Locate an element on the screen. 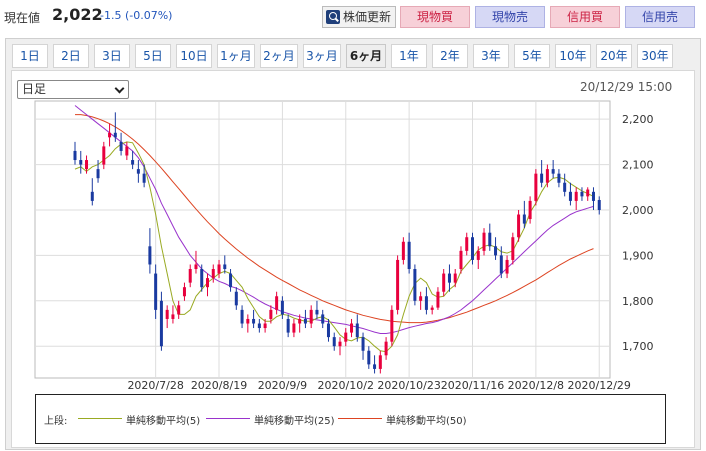  tab-1m: 1ヶ月 is located at coordinates (236, 56).